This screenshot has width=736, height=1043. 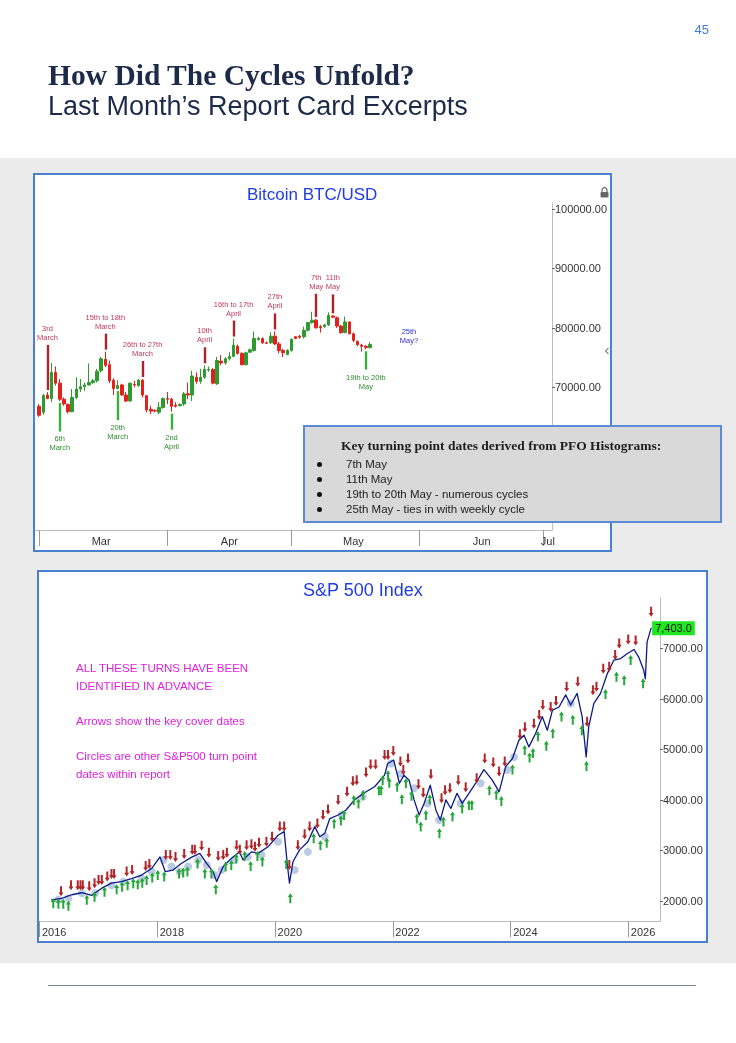 What do you see at coordinates (369, 479) in the screenshot?
I see `annotation: 11th May` at bounding box center [369, 479].